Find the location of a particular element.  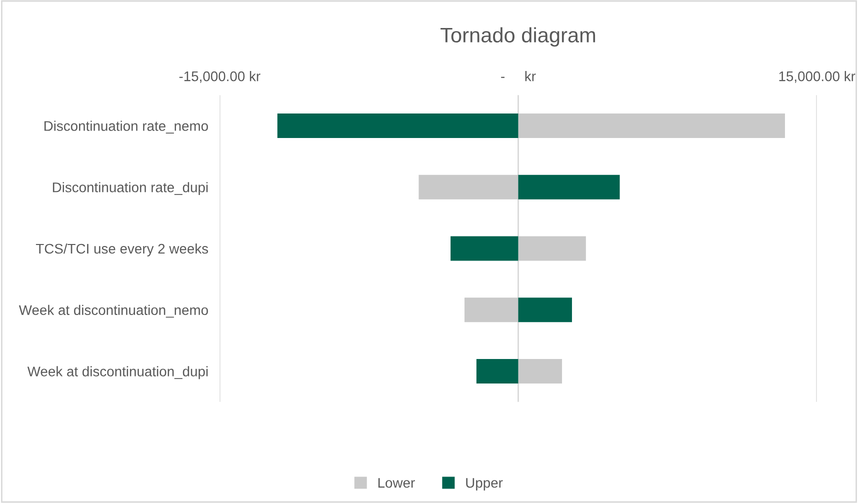

x-tick-label: - kr is located at coordinates (518, 76).